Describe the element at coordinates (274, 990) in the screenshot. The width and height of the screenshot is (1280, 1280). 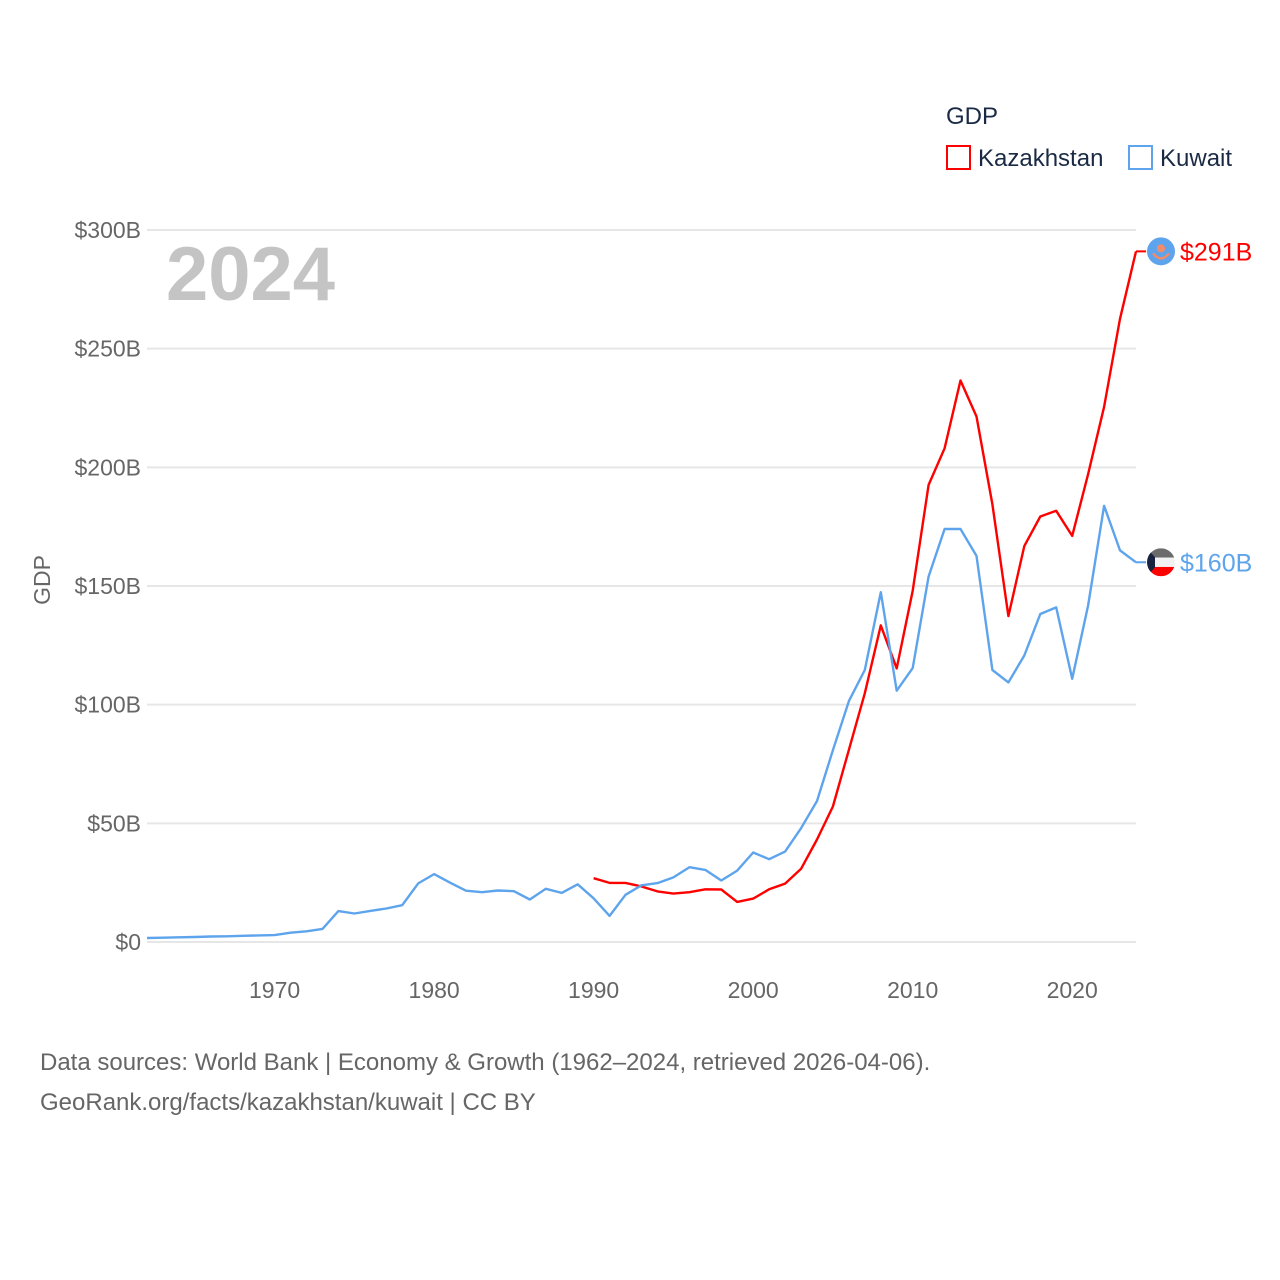
I see `x-tick-label: 1970` at that location.